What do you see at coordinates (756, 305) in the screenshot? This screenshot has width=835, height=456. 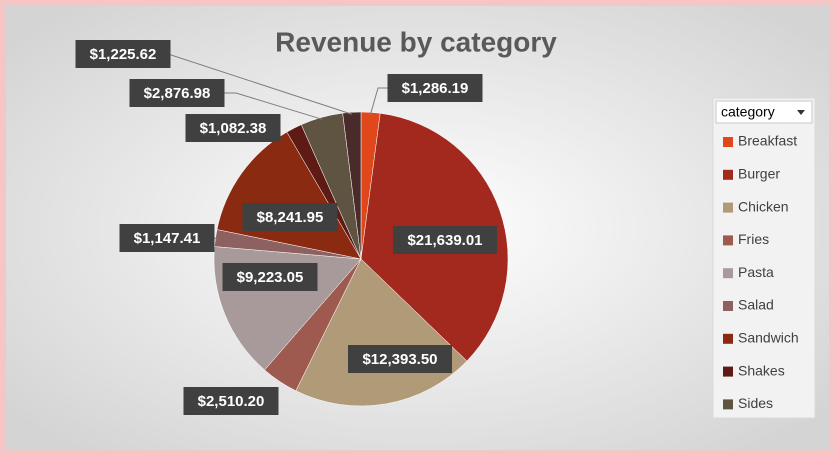 I see `legend-label: Salad` at bounding box center [756, 305].